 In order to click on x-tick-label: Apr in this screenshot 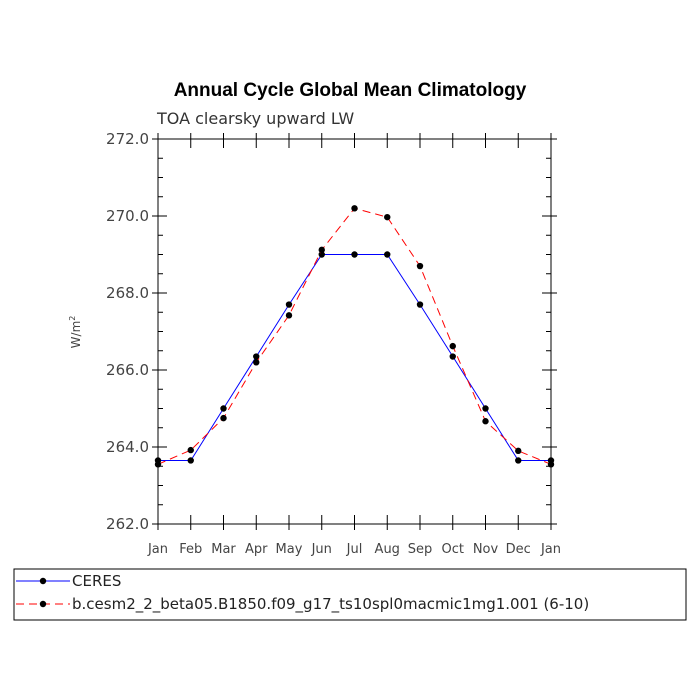, I will do `click(256, 549)`.